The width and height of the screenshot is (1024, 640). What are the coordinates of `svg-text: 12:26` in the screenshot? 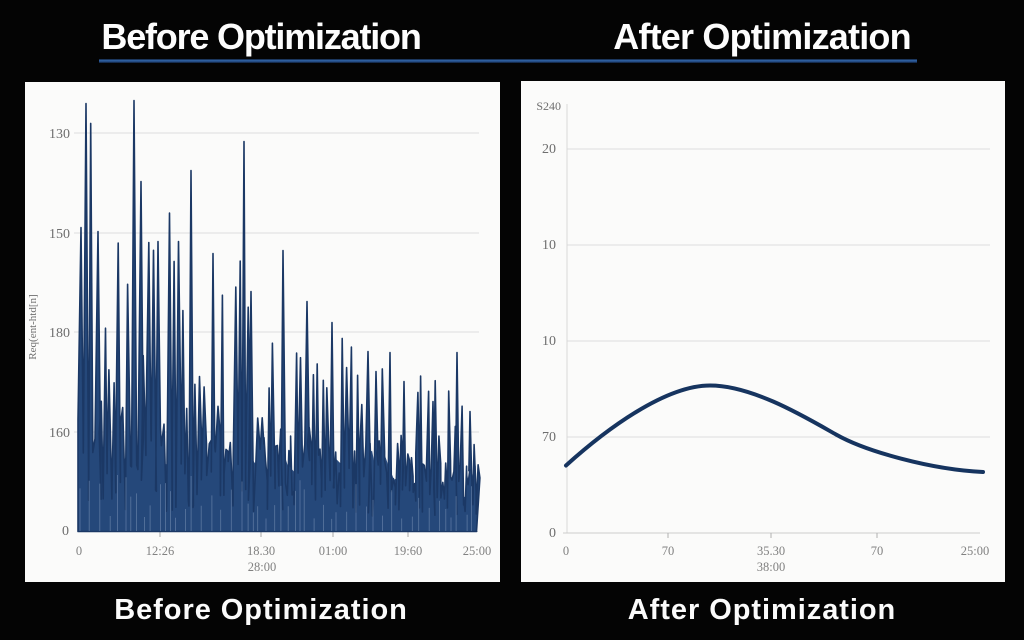 It's located at (160, 551).